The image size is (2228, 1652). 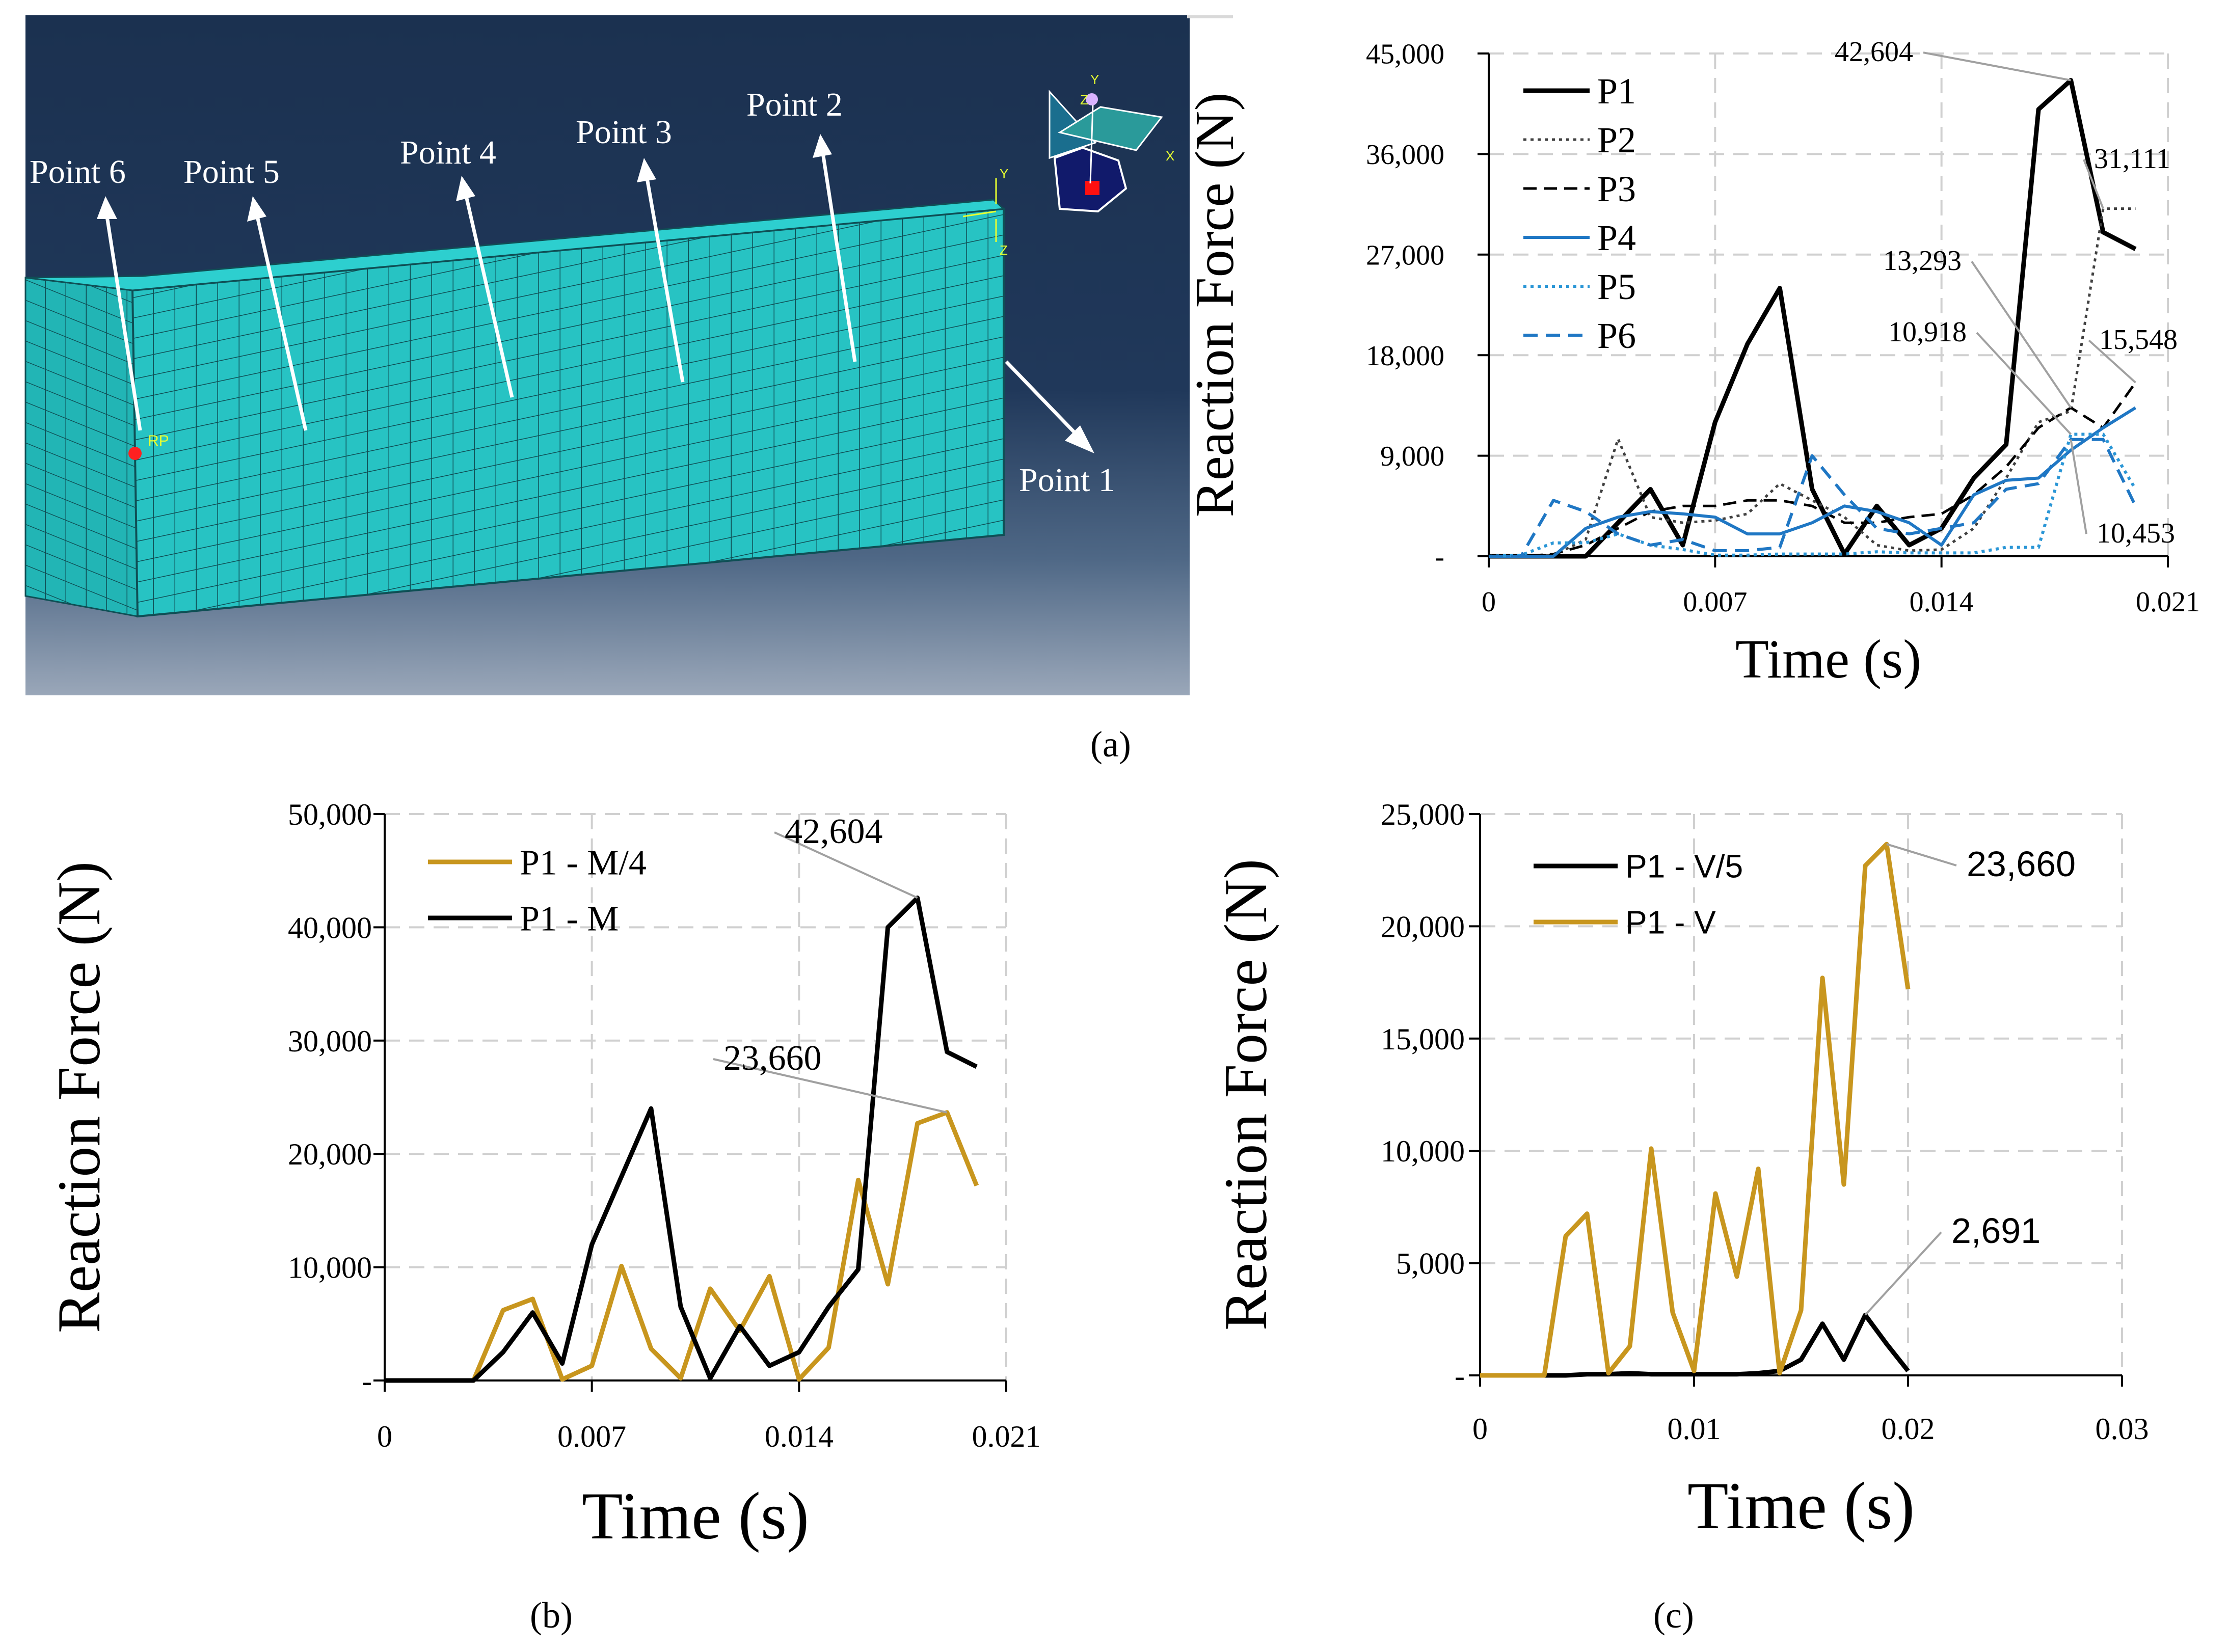 I want to click on y-tick-label: 5,000, so click(x=1430, y=1264).